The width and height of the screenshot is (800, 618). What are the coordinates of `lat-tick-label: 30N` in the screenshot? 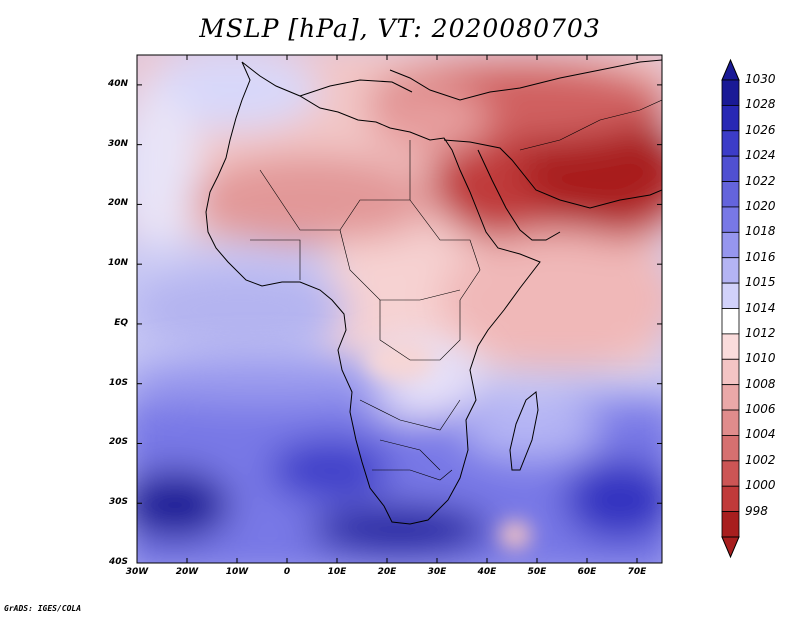 It's located at (117, 143).